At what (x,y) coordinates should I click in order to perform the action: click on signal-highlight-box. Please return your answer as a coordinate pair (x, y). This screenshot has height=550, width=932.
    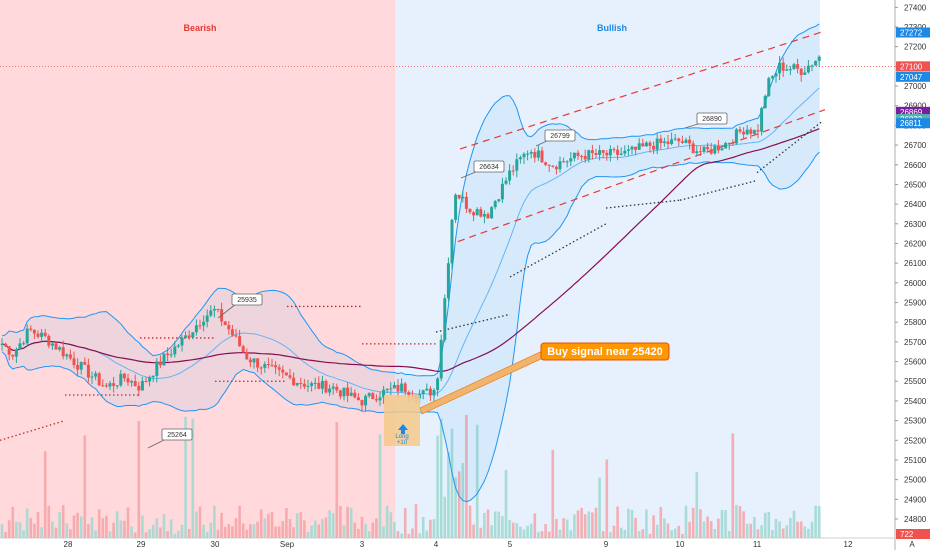
    Looking at the image, I should click on (402, 420).